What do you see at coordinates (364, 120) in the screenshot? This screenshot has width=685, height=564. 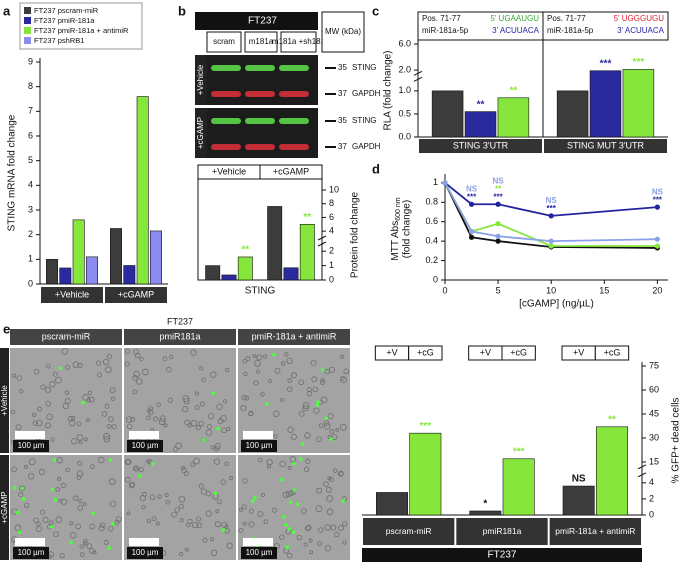 I see `protein-label: STING` at bounding box center [364, 120].